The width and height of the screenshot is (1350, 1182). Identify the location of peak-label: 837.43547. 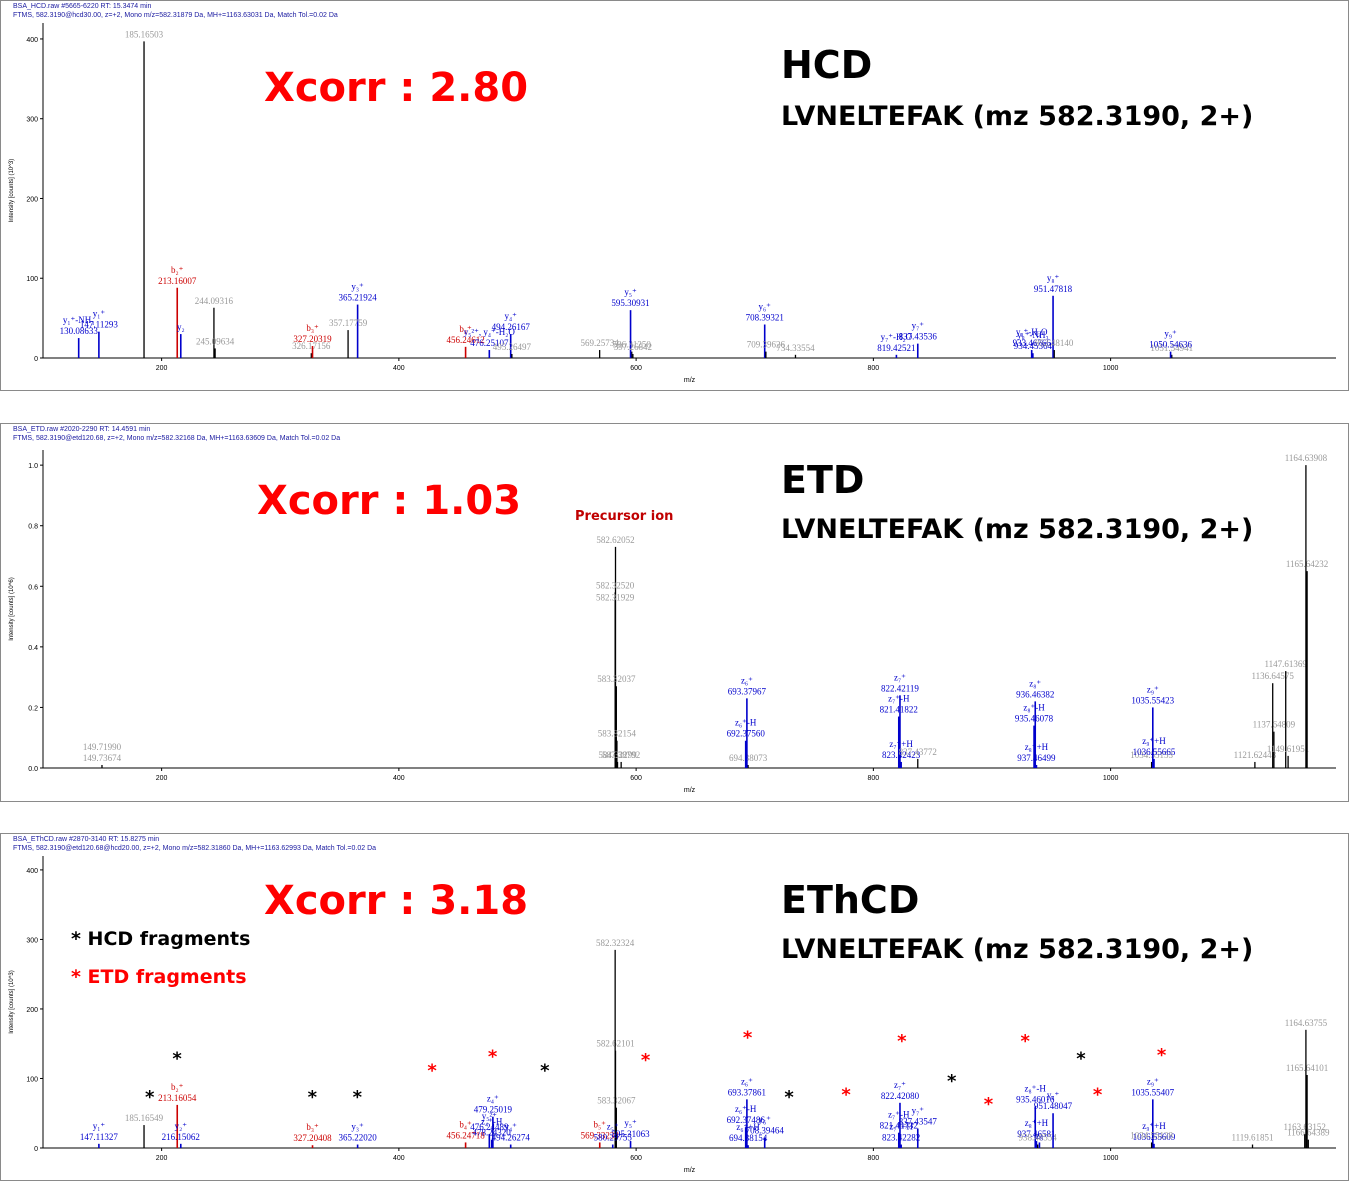
(918, 1122).